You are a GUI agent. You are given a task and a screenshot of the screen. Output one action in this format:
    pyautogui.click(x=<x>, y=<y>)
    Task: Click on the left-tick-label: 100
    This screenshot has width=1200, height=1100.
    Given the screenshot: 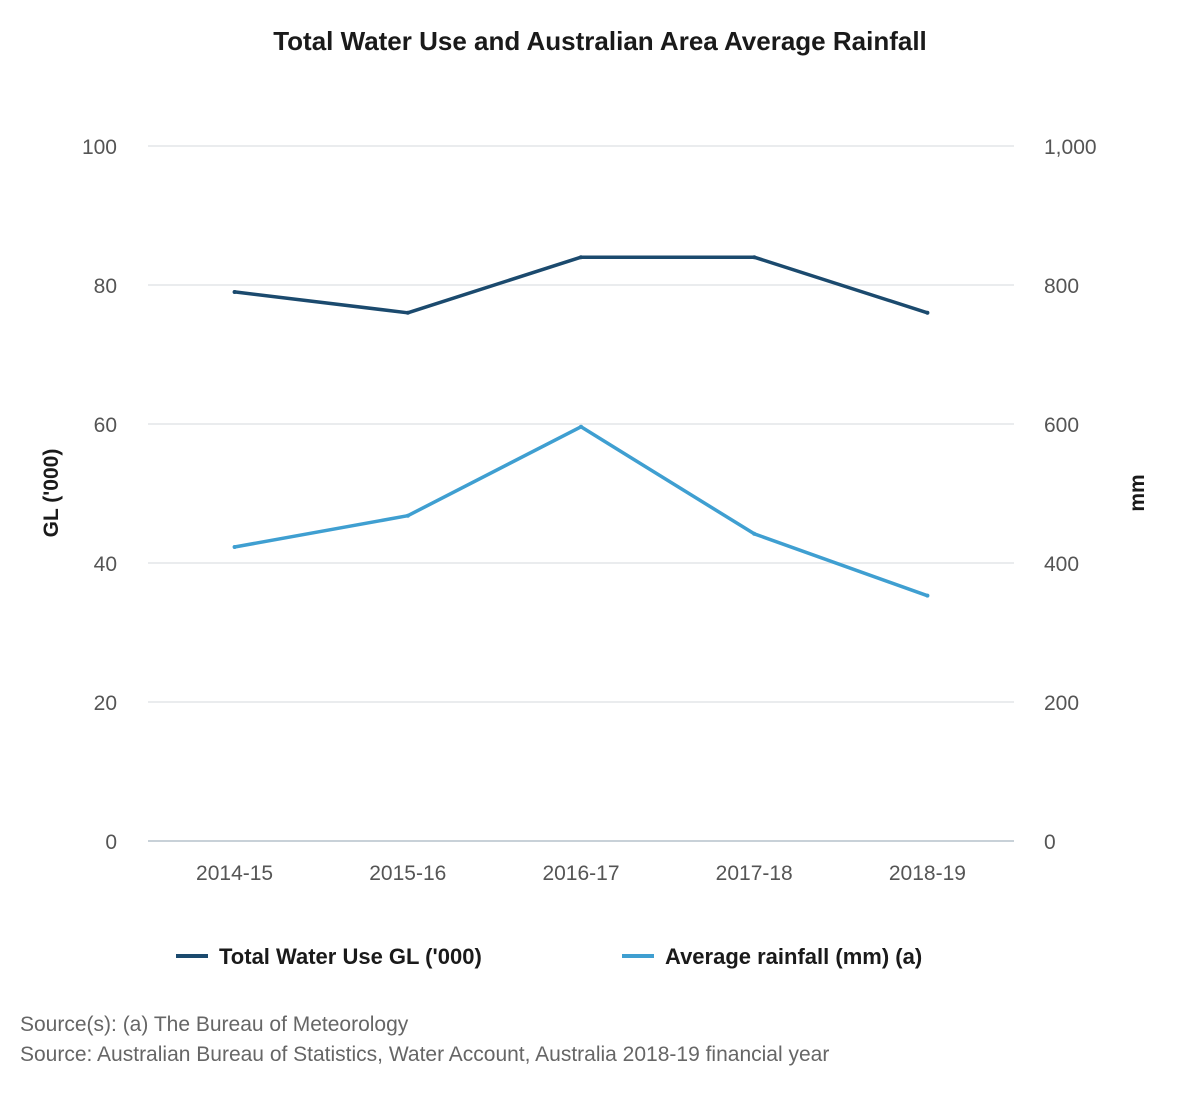 What is the action you would take?
    pyautogui.click(x=99, y=147)
    